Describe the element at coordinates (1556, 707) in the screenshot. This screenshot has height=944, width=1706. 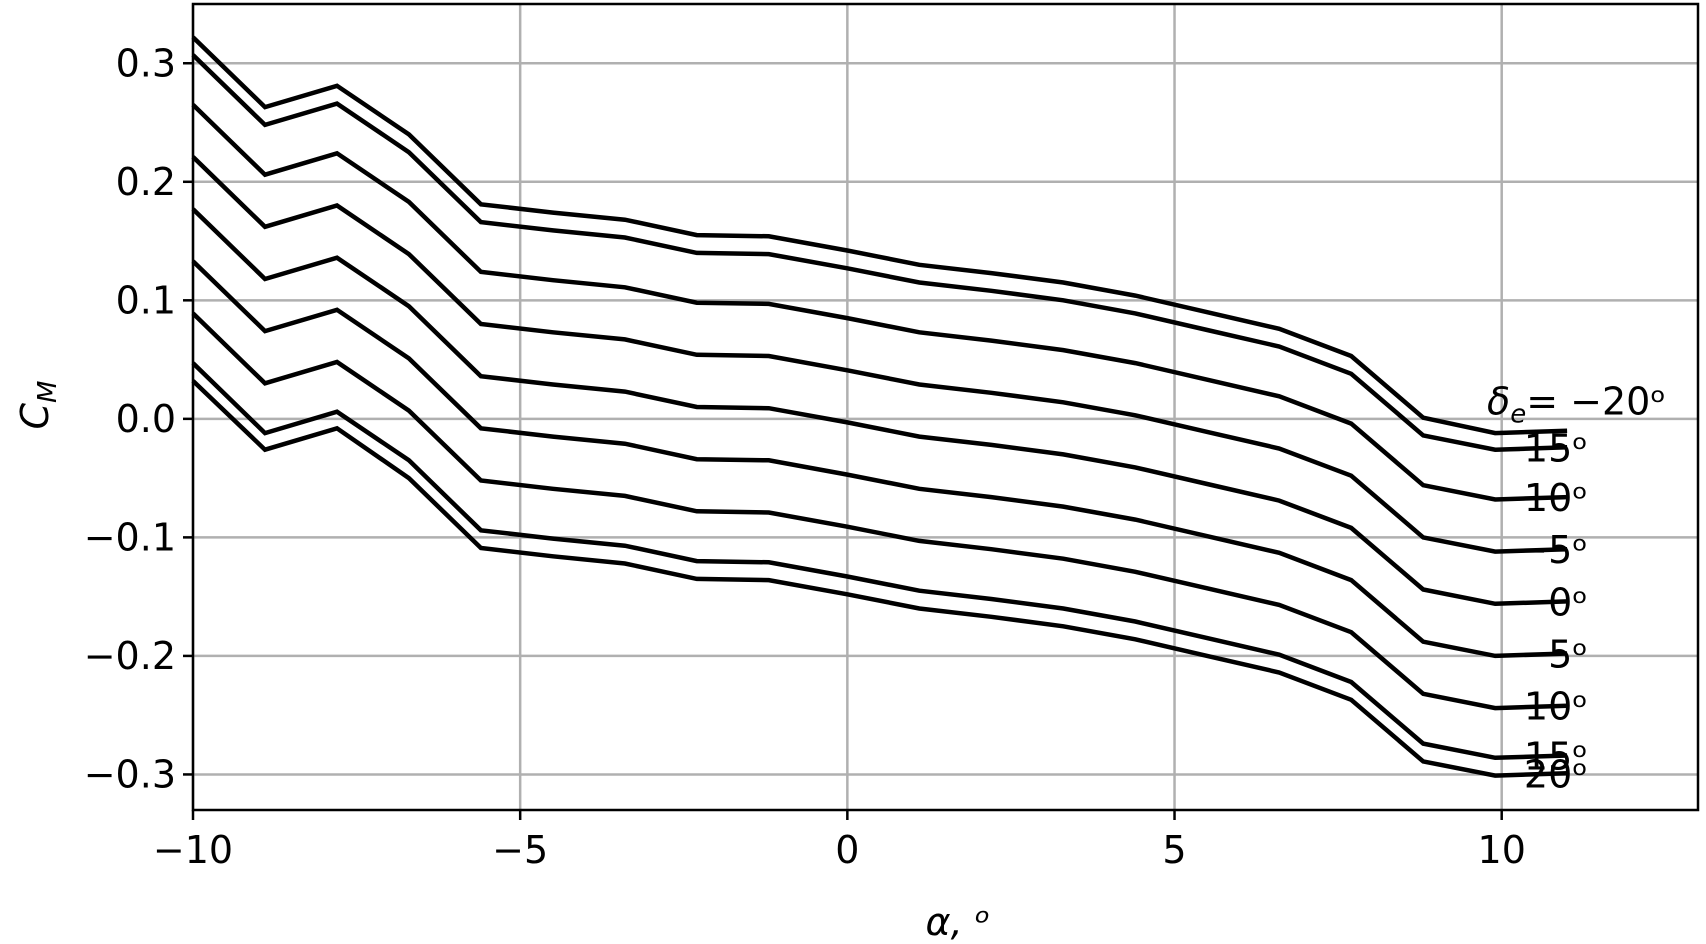
I see `series-label: 10ᵒ` at that location.